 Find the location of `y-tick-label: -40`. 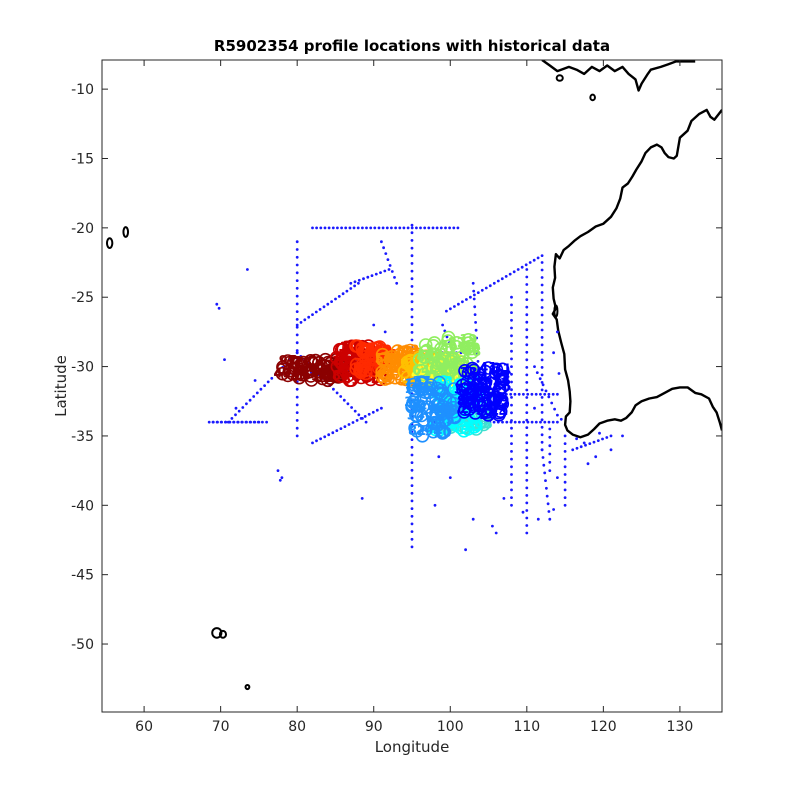

y-tick-label: -40 is located at coordinates (82, 506).